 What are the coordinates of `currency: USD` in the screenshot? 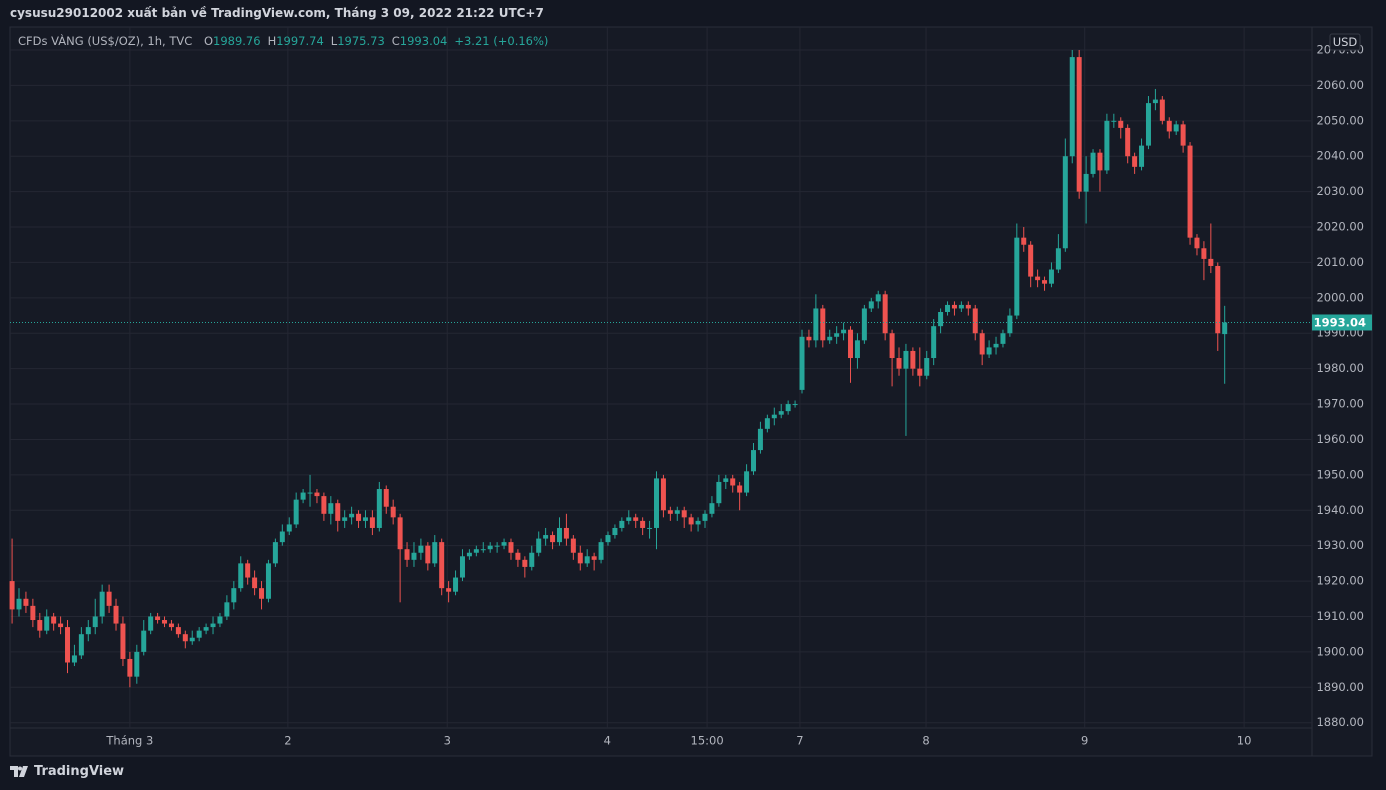 It's located at (1345, 42).